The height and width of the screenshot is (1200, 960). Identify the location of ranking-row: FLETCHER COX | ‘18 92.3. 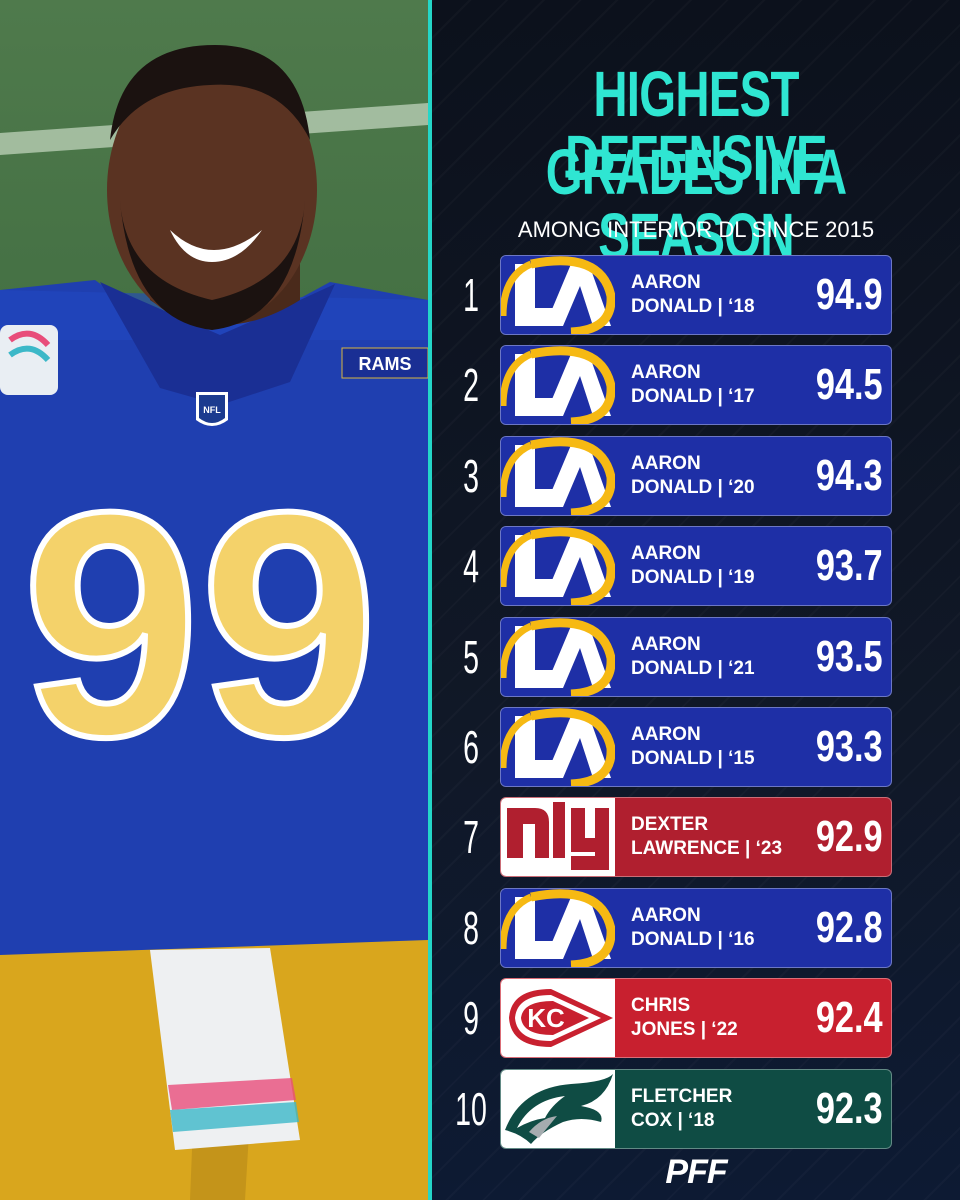
(696, 1108).